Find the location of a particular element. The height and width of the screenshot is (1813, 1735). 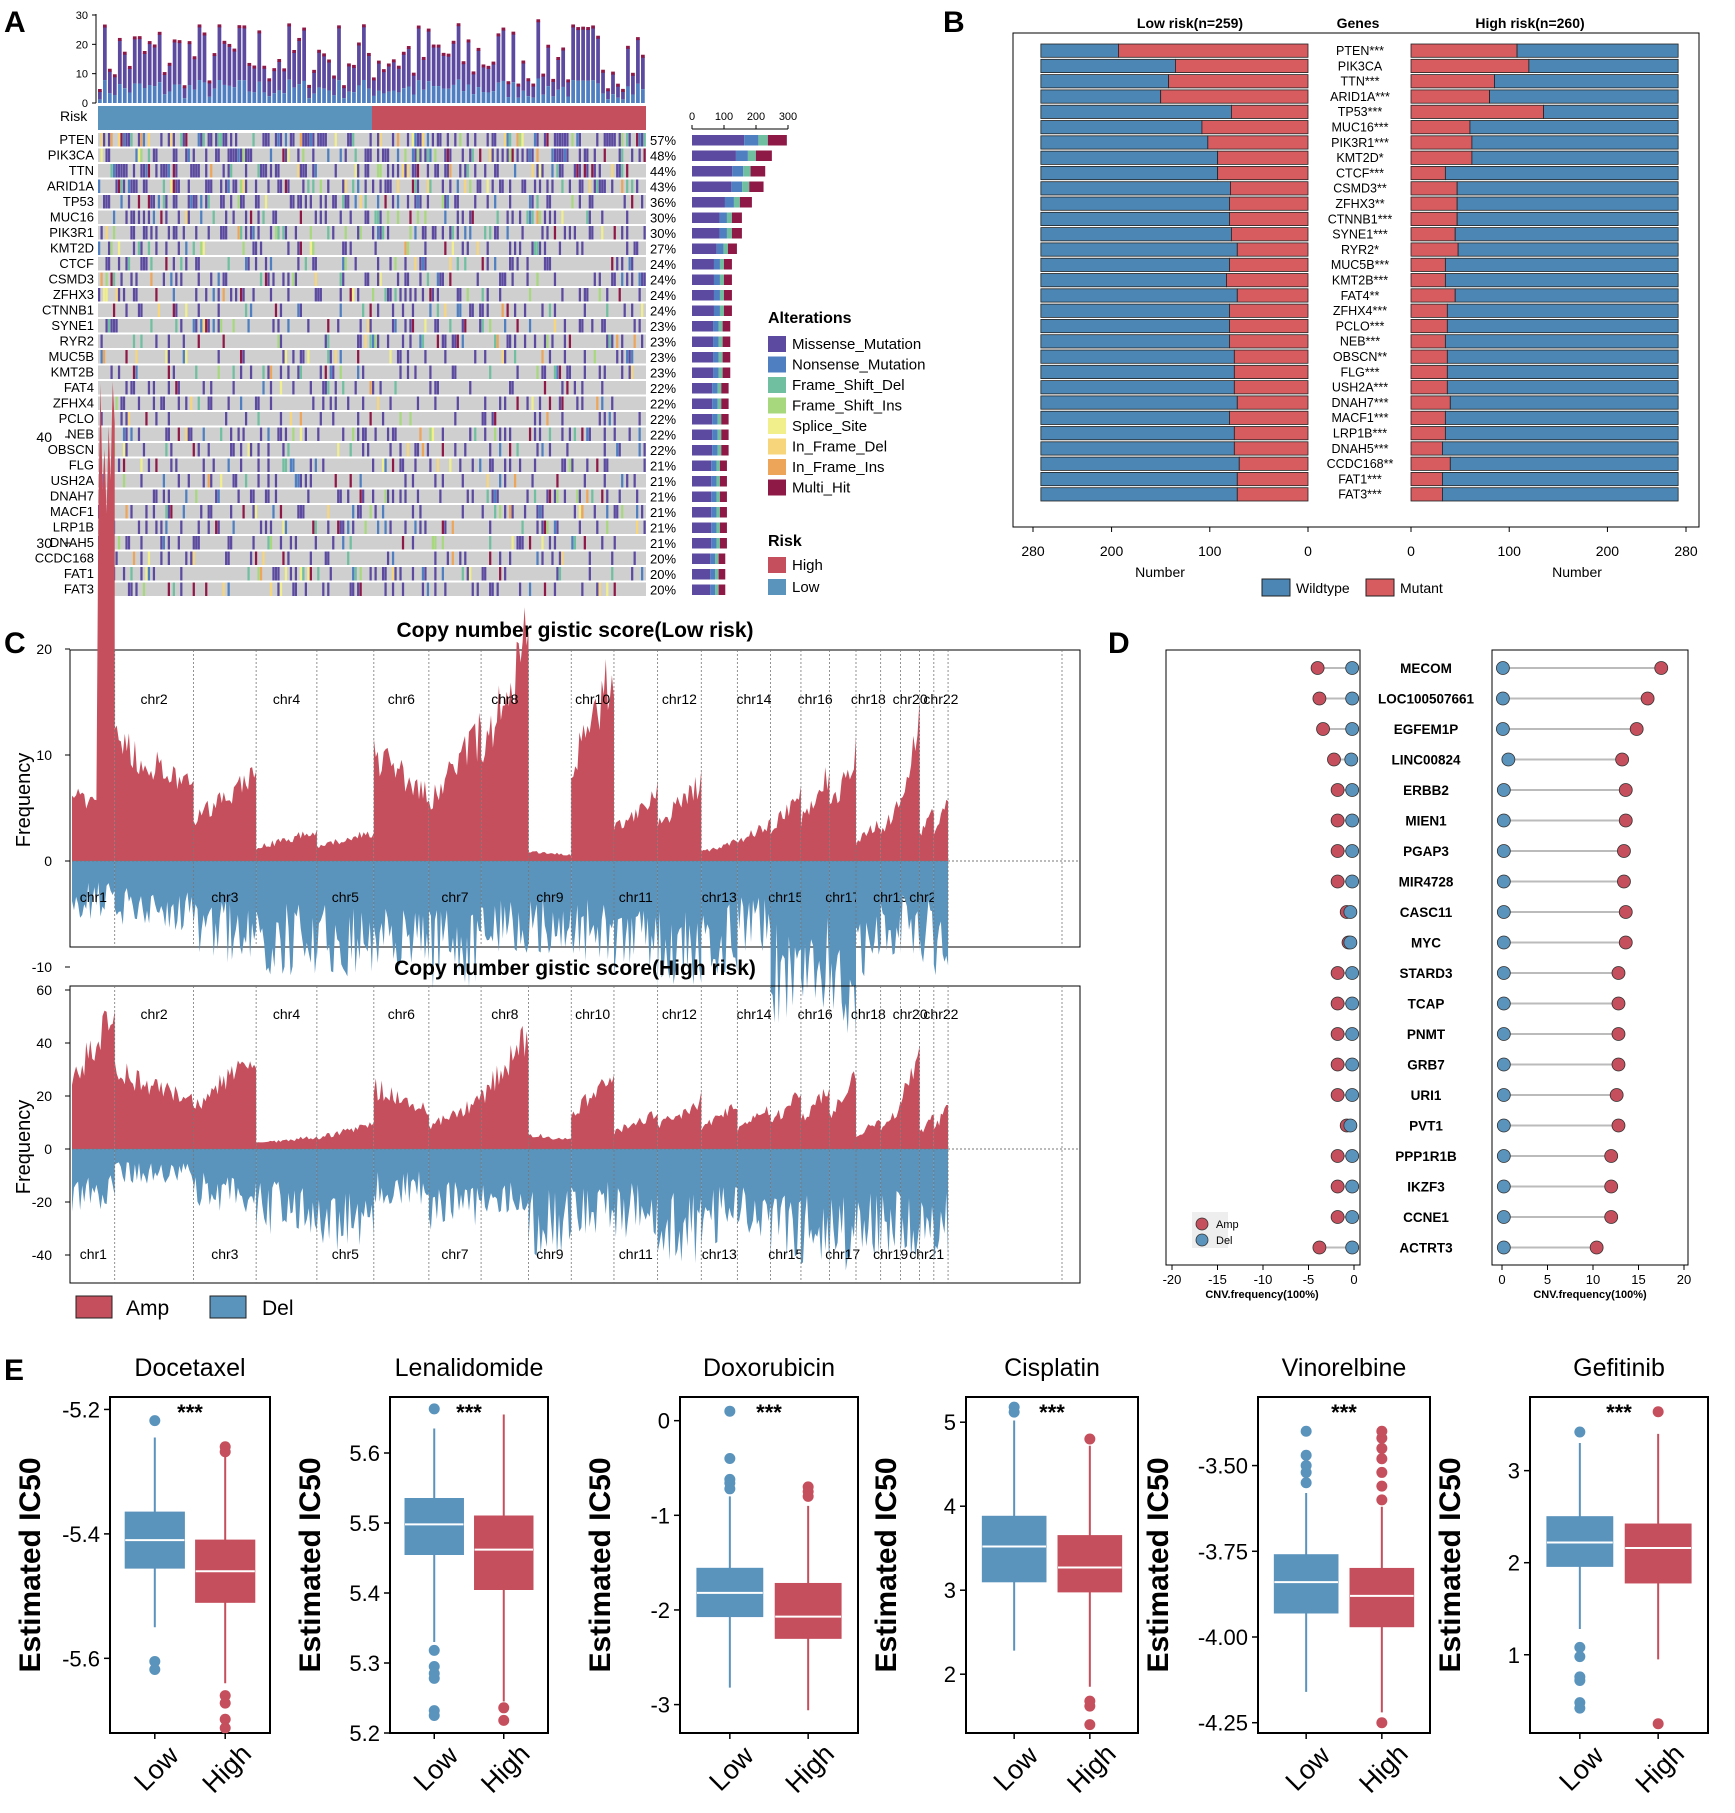

gene-label: MACF1*** is located at coordinates (1360, 418).